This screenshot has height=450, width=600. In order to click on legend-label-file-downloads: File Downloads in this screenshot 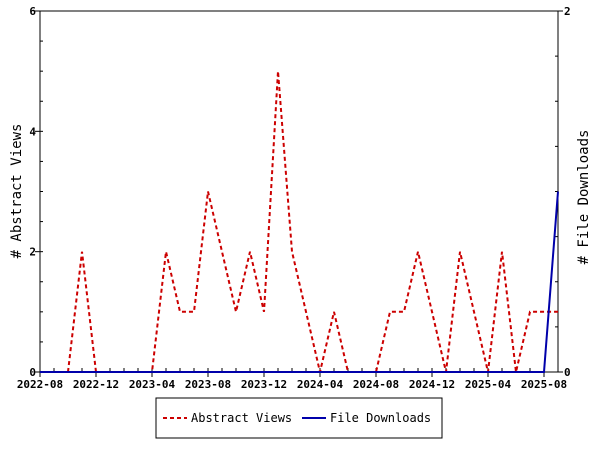, I will do `click(380, 418)`.